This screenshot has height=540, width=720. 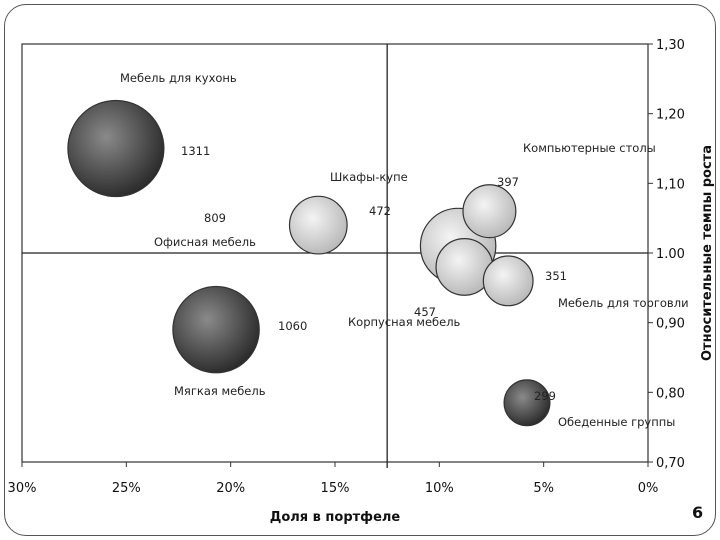 What do you see at coordinates (670, 115) in the screenshot?
I see `y-tick-label: 1,20` at bounding box center [670, 115].